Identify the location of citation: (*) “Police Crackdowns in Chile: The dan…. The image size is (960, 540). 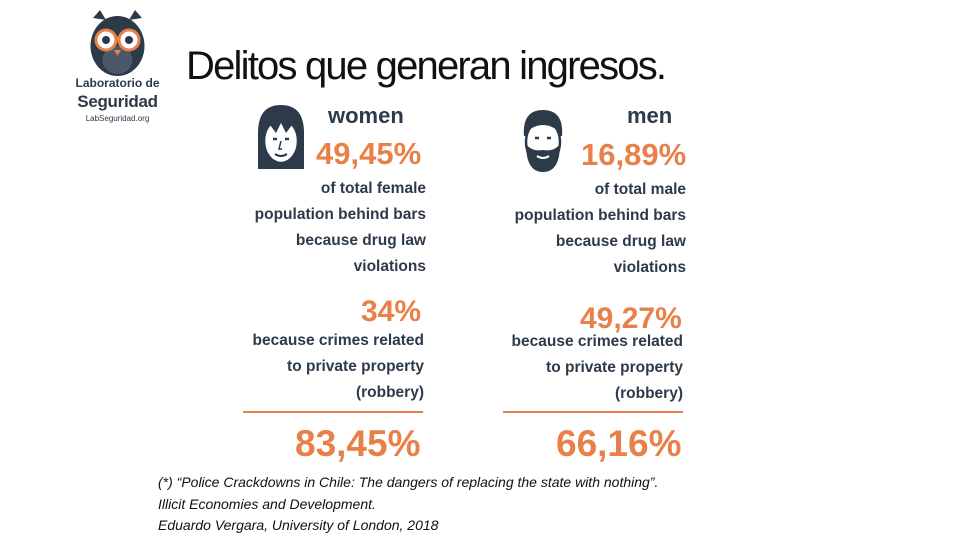
(408, 504).